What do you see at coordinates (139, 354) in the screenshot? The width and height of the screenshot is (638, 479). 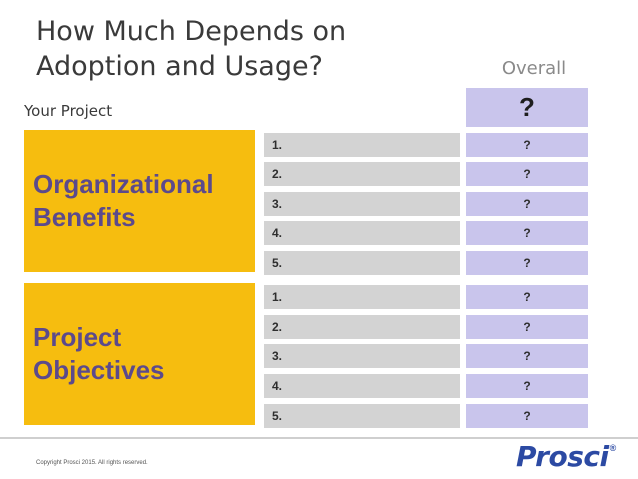 I see `project-objectives-block: Project Objectives` at bounding box center [139, 354].